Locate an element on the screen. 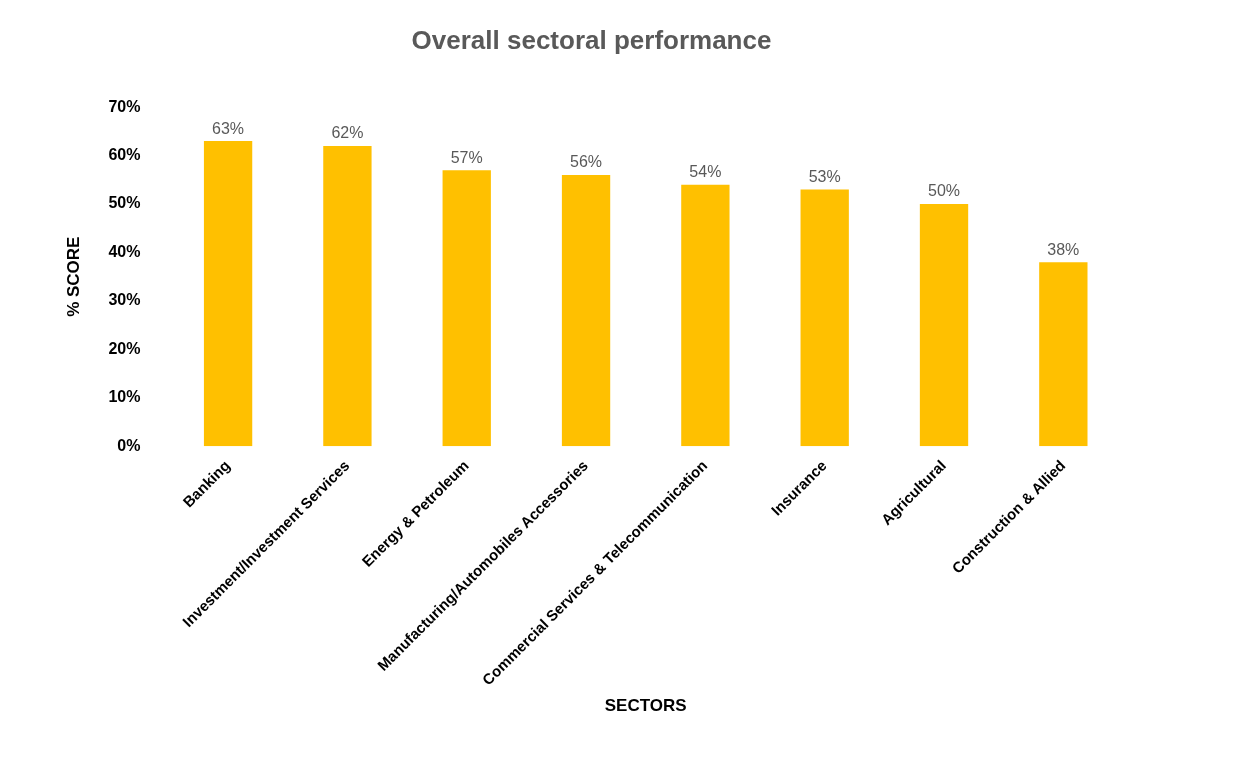 This screenshot has width=1233, height=761. y-tick-label: 30% is located at coordinates (124, 300).